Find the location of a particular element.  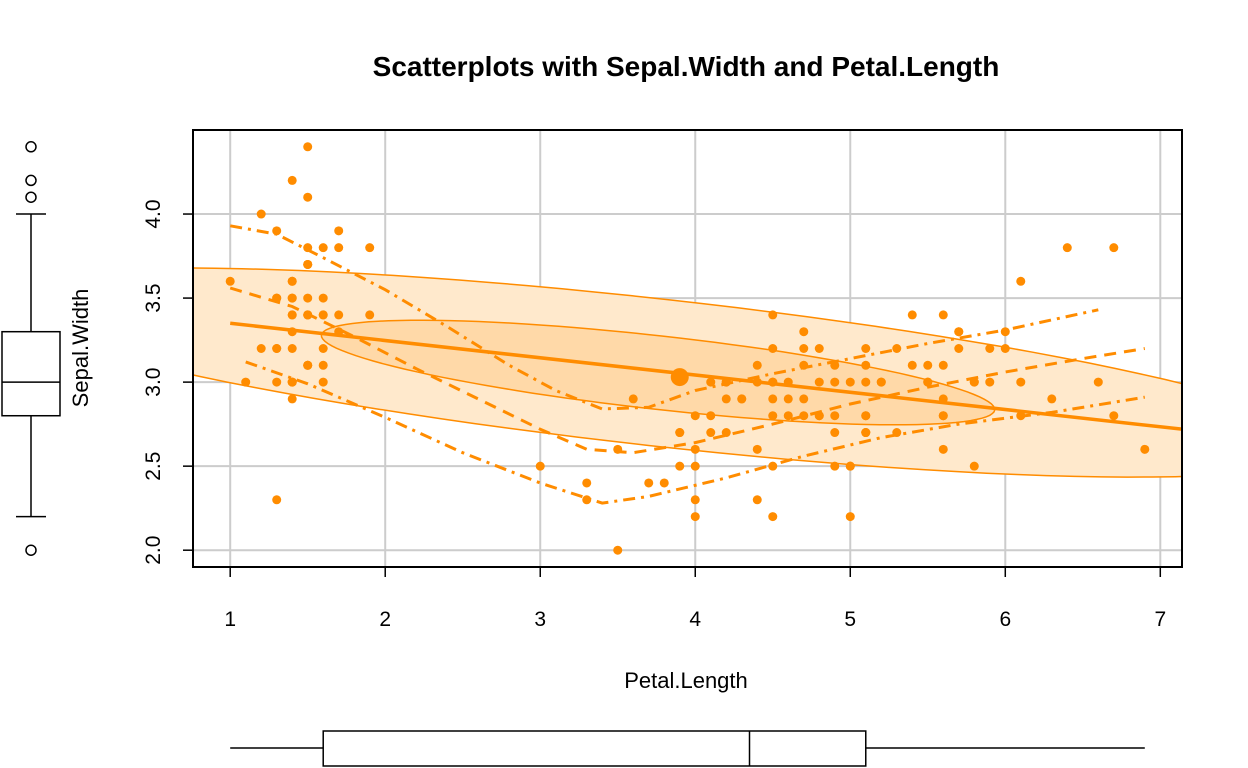

y-tick-label: 2.5 is located at coordinates (153, 466).